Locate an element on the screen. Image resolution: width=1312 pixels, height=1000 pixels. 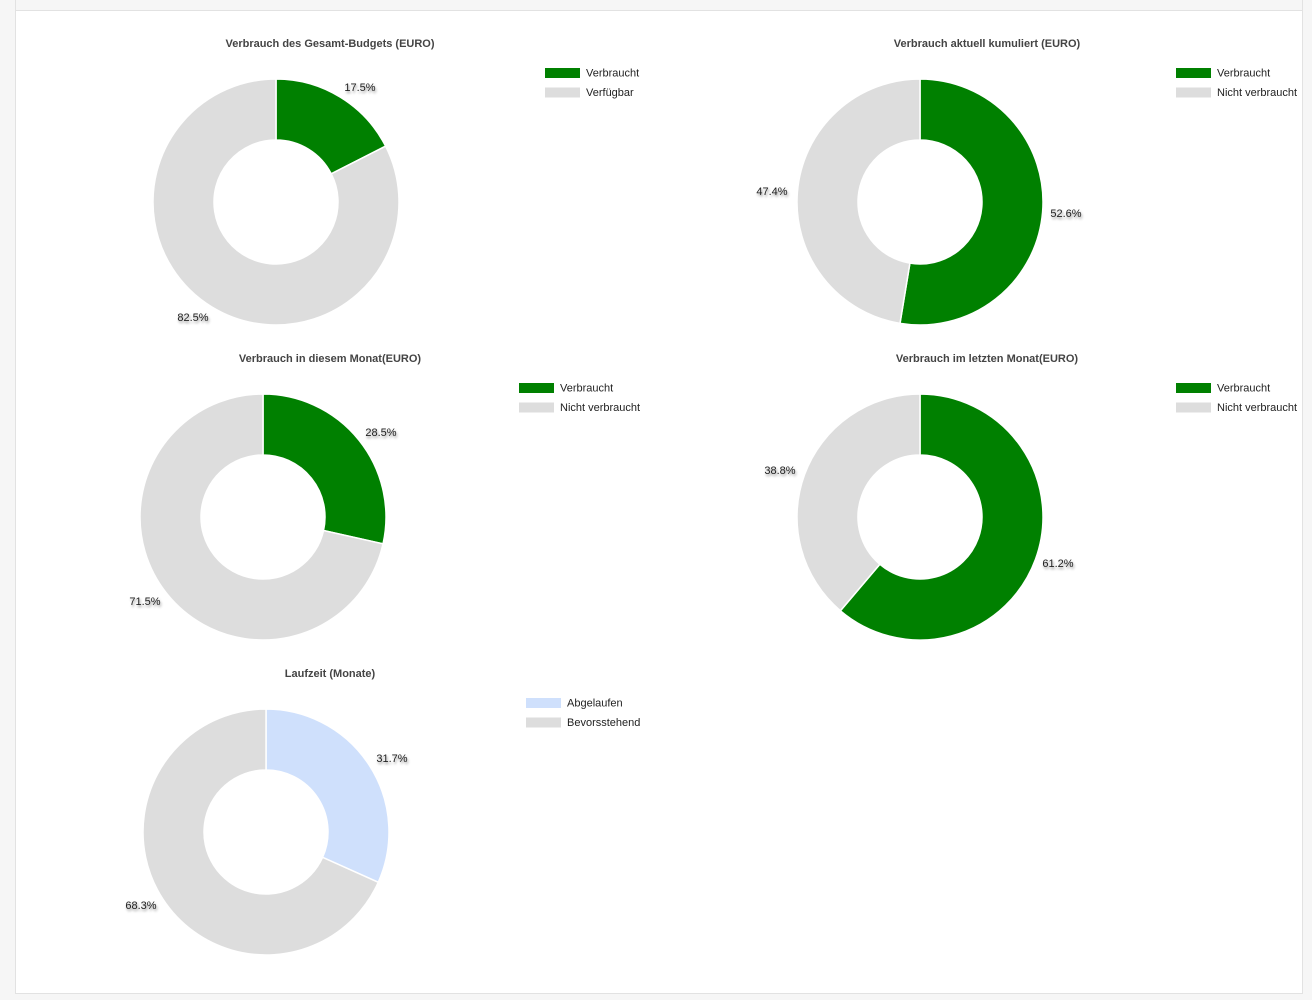
slice-abgelaufen is located at coordinates (327, 796).